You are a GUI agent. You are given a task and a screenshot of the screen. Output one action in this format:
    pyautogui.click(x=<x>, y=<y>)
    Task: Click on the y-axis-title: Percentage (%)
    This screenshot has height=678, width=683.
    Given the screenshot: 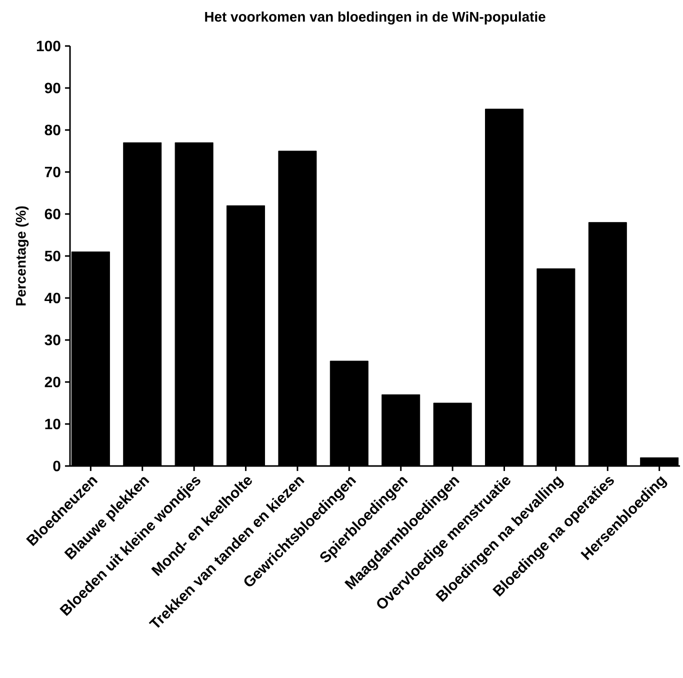 What is the action you would take?
    pyautogui.click(x=22, y=256)
    